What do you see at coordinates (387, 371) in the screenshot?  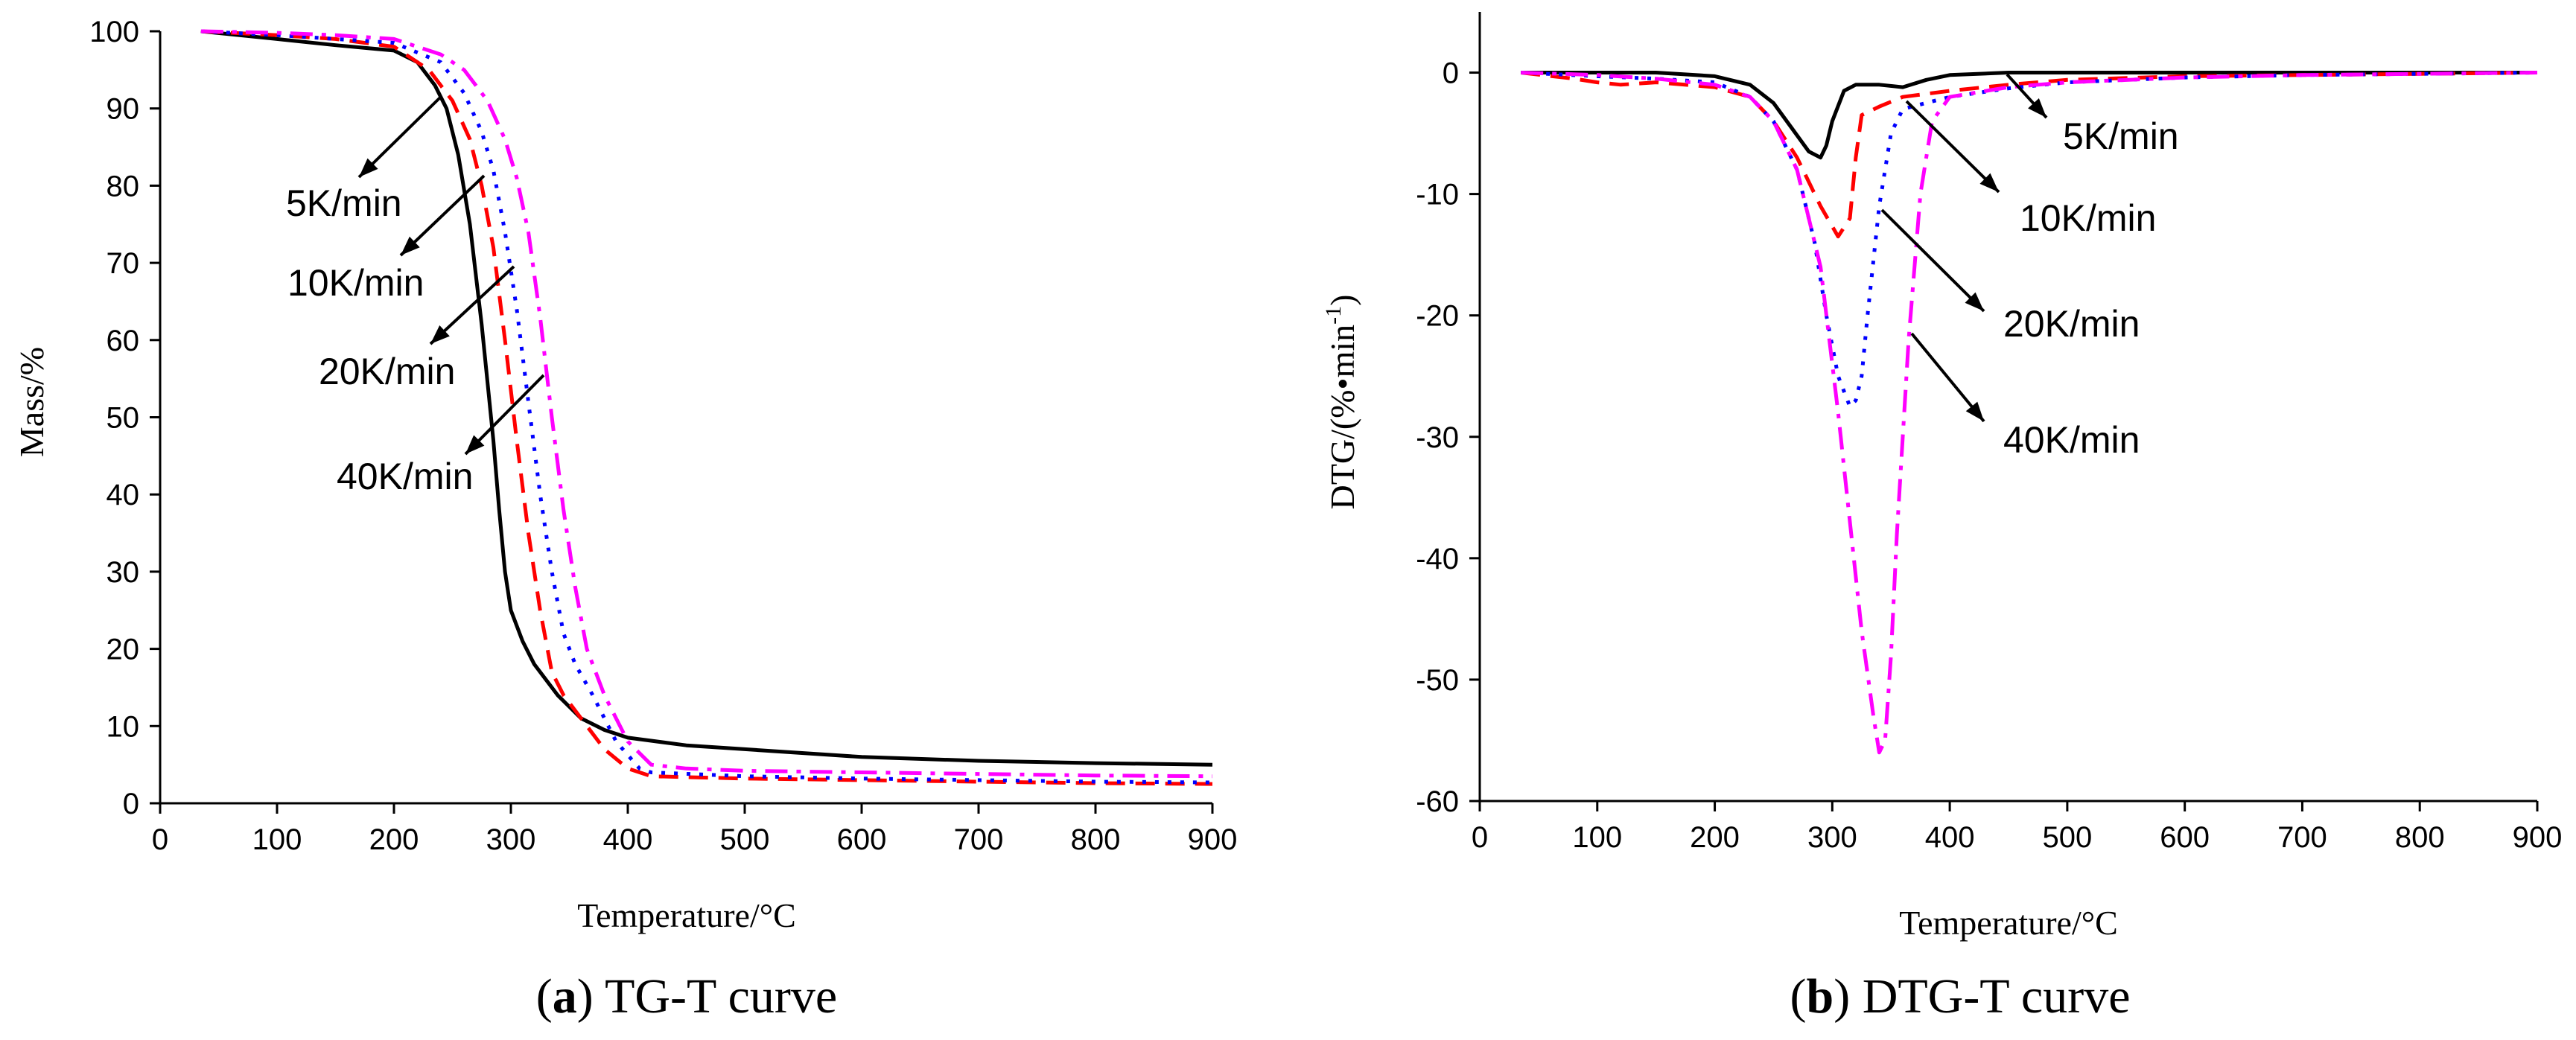 I see `tg-label-20k-min: 20K/min` at bounding box center [387, 371].